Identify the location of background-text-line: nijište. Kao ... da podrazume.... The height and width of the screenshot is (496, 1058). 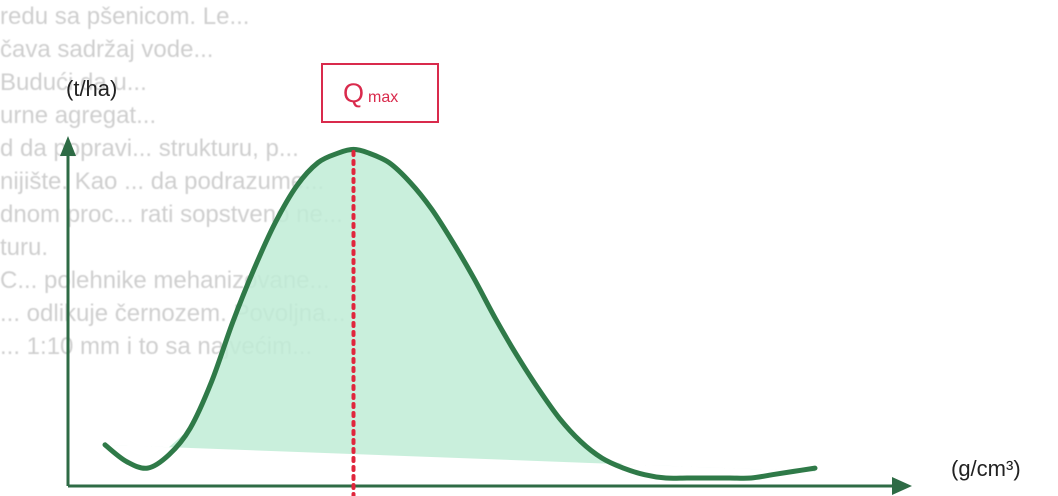
(162, 181).